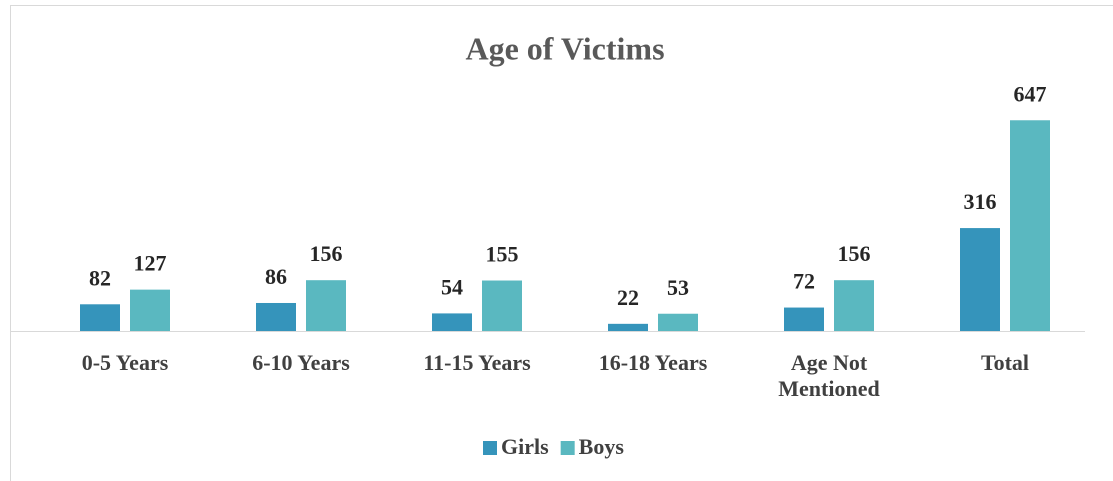 The height and width of the screenshot is (481, 1113). What do you see at coordinates (125, 362) in the screenshot?
I see `x-tick-label: 0-5 Years` at bounding box center [125, 362].